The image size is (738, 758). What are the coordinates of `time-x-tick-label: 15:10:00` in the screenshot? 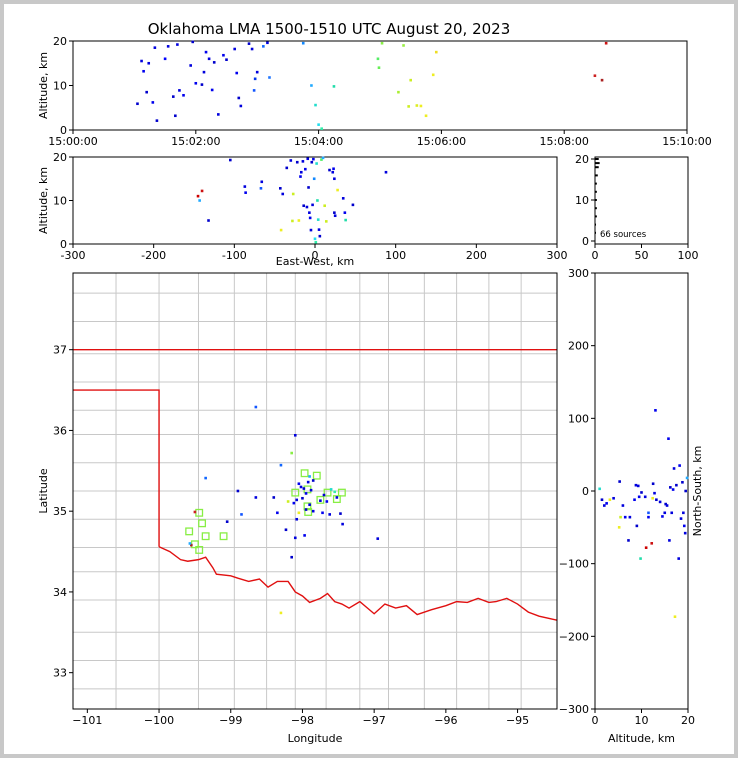 It's located at (686, 141).